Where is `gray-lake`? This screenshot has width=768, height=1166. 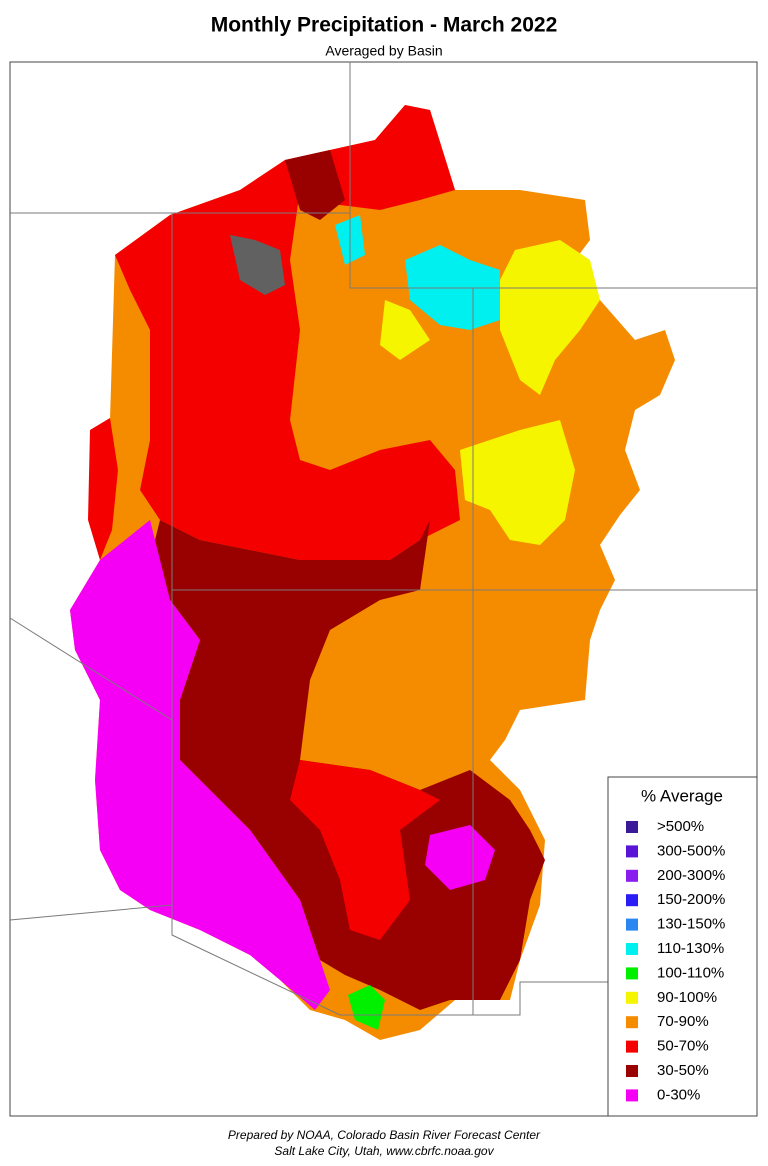
gray-lake is located at coordinates (257, 265).